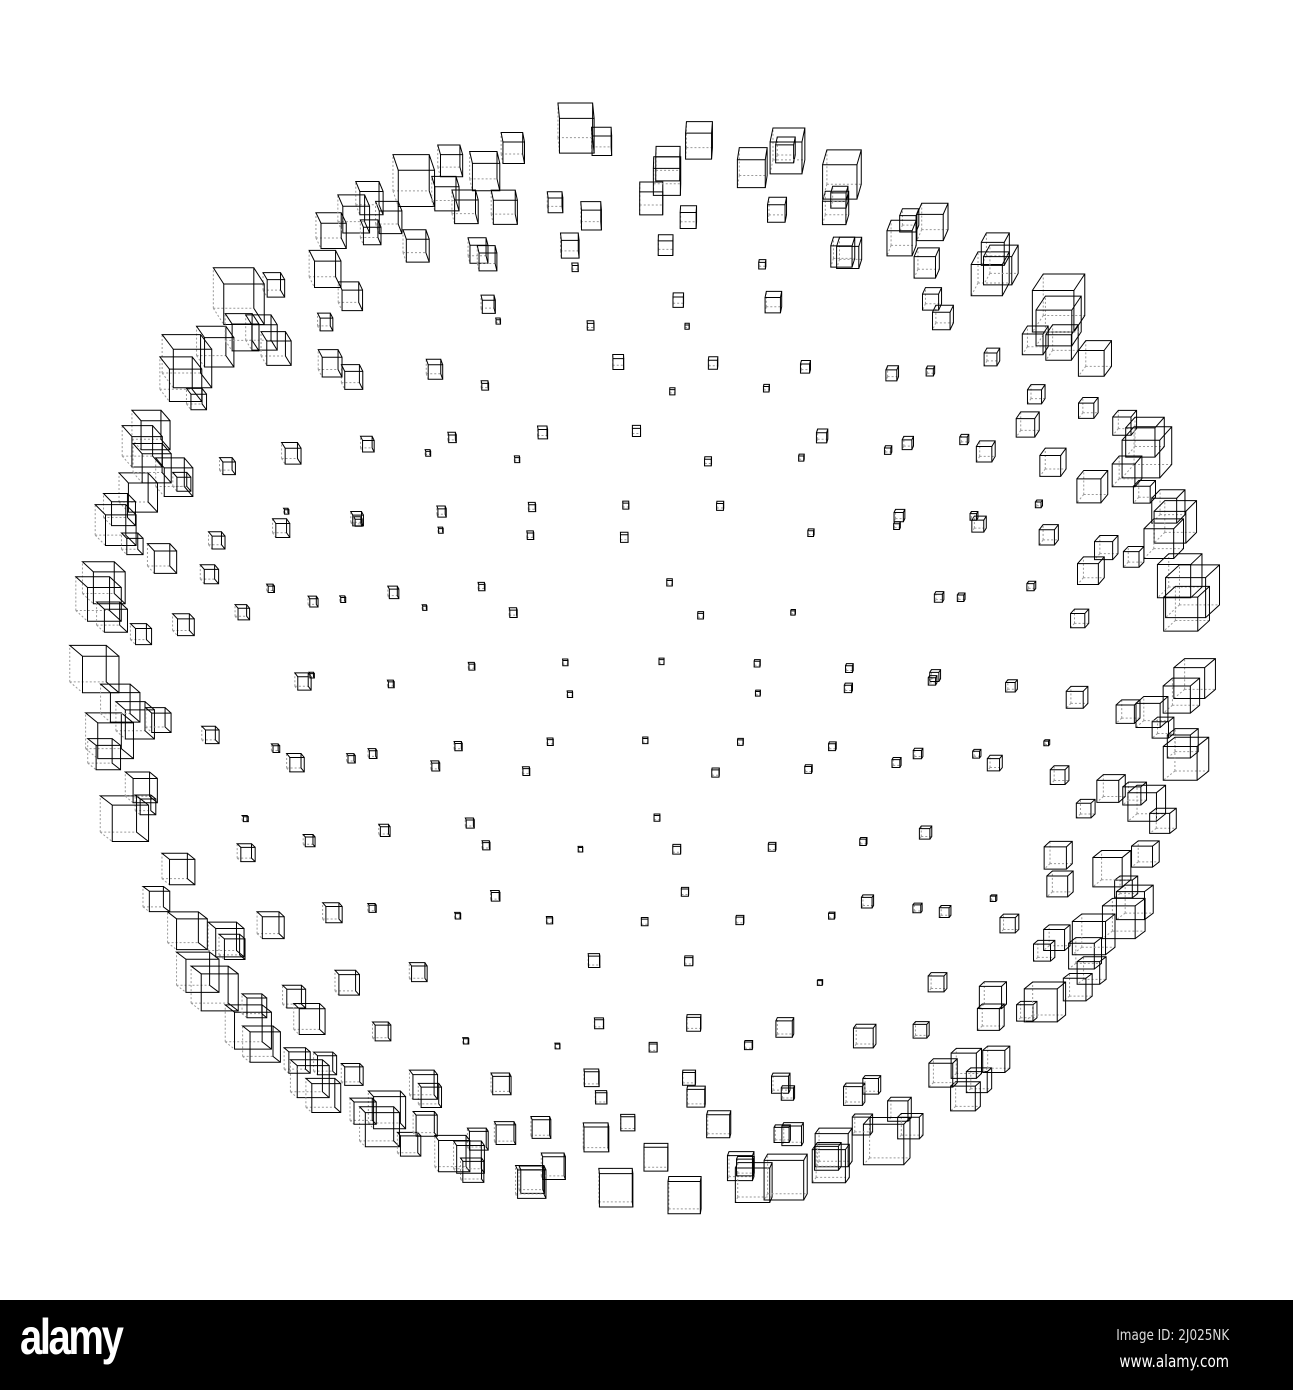 This screenshot has height=1390, width=1293. What do you see at coordinates (1174, 1362) in the screenshot?
I see `website-link: www.alamy.com` at bounding box center [1174, 1362].